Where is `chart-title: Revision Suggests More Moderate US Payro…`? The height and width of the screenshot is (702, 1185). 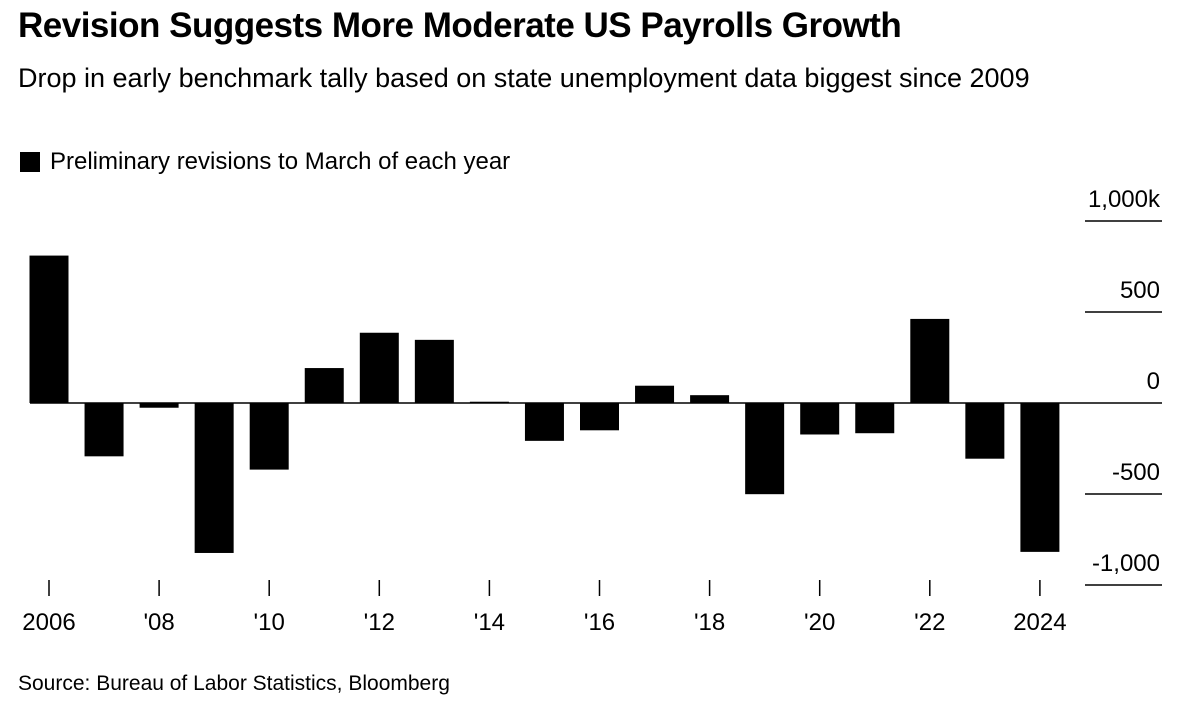
chart-title: Revision Suggests More Moderate US Payro… is located at coordinates (460, 25).